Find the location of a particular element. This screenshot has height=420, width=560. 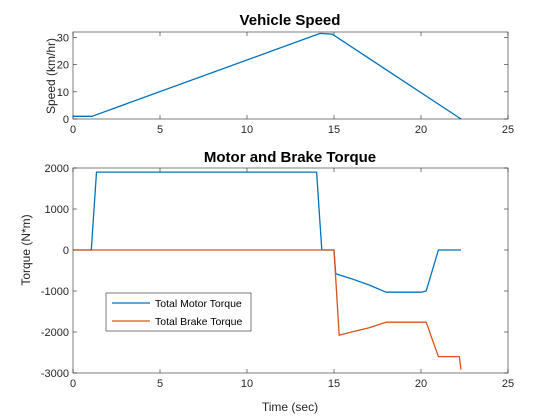

speed-series-group is located at coordinates (267, 76).